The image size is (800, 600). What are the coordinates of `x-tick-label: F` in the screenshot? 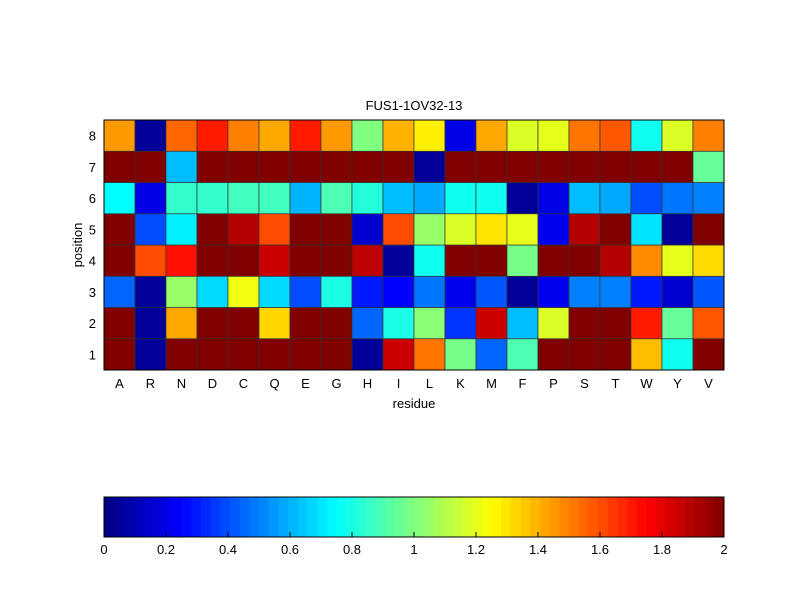 It's located at (523, 383).